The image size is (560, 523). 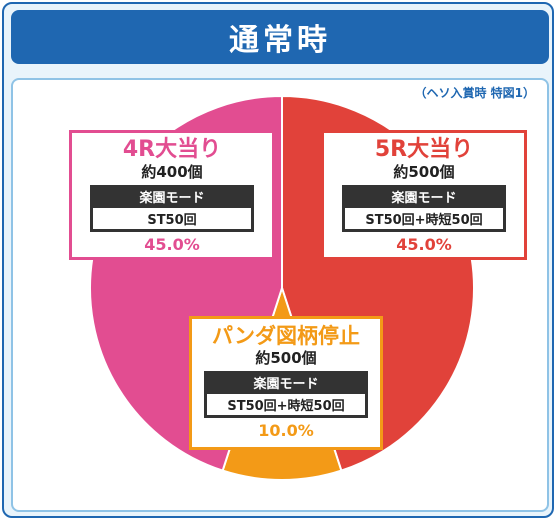 What do you see at coordinates (172, 218) in the screenshot?
I see `mode-detail: ST50回` at bounding box center [172, 218].